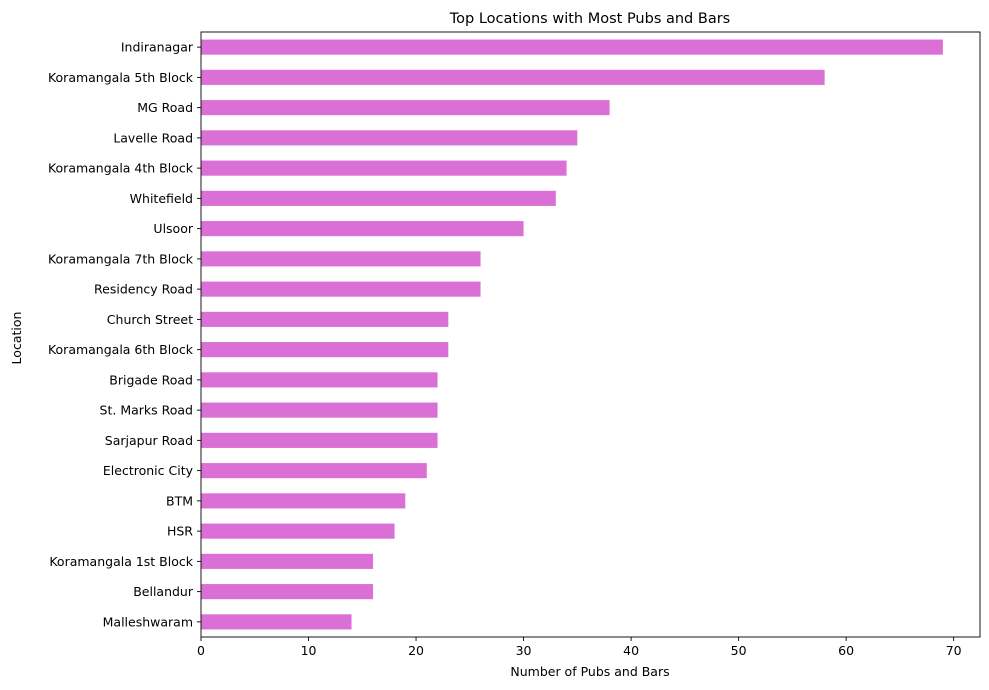  I want to click on y-tick-label: Residency Road, so click(143, 289).